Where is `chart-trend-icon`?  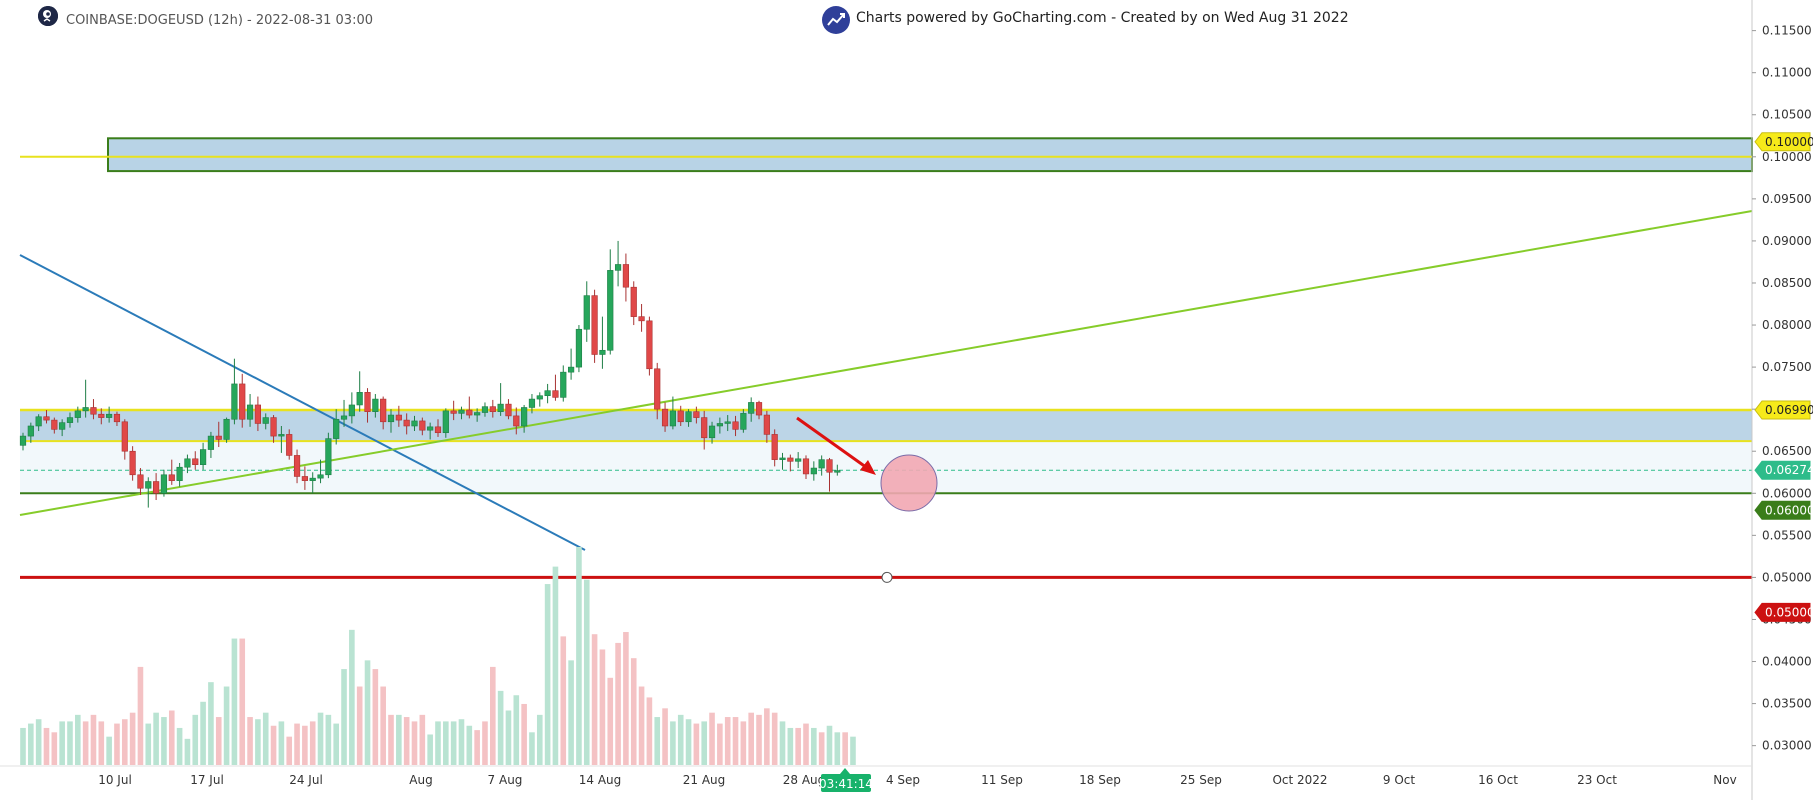 chart-trend-icon is located at coordinates (836, 20).